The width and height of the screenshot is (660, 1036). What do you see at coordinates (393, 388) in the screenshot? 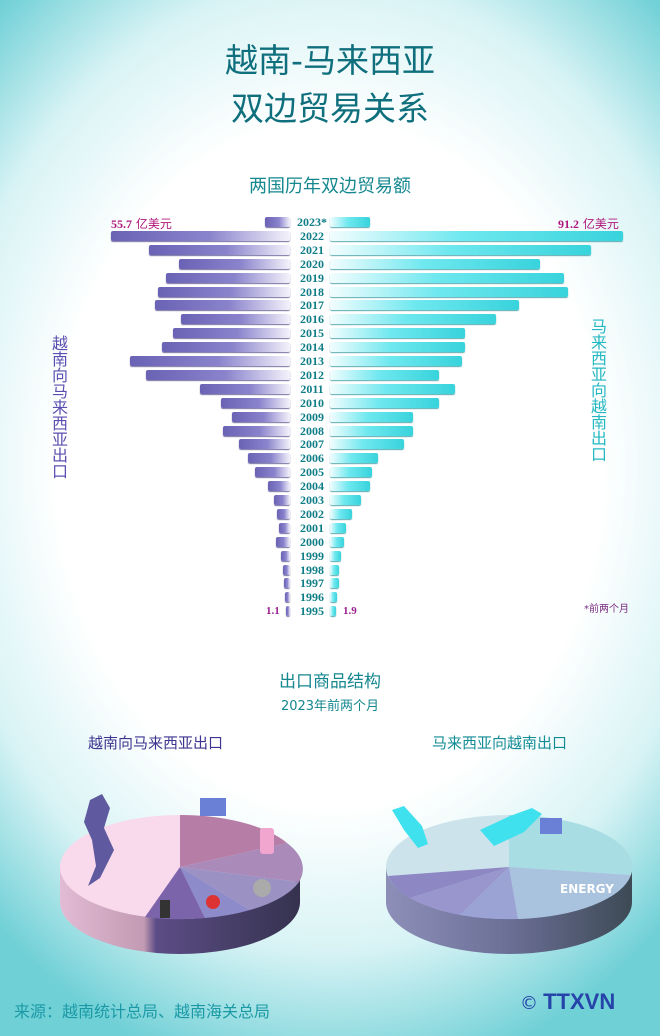
I see `bar-right-2011` at bounding box center [393, 388].